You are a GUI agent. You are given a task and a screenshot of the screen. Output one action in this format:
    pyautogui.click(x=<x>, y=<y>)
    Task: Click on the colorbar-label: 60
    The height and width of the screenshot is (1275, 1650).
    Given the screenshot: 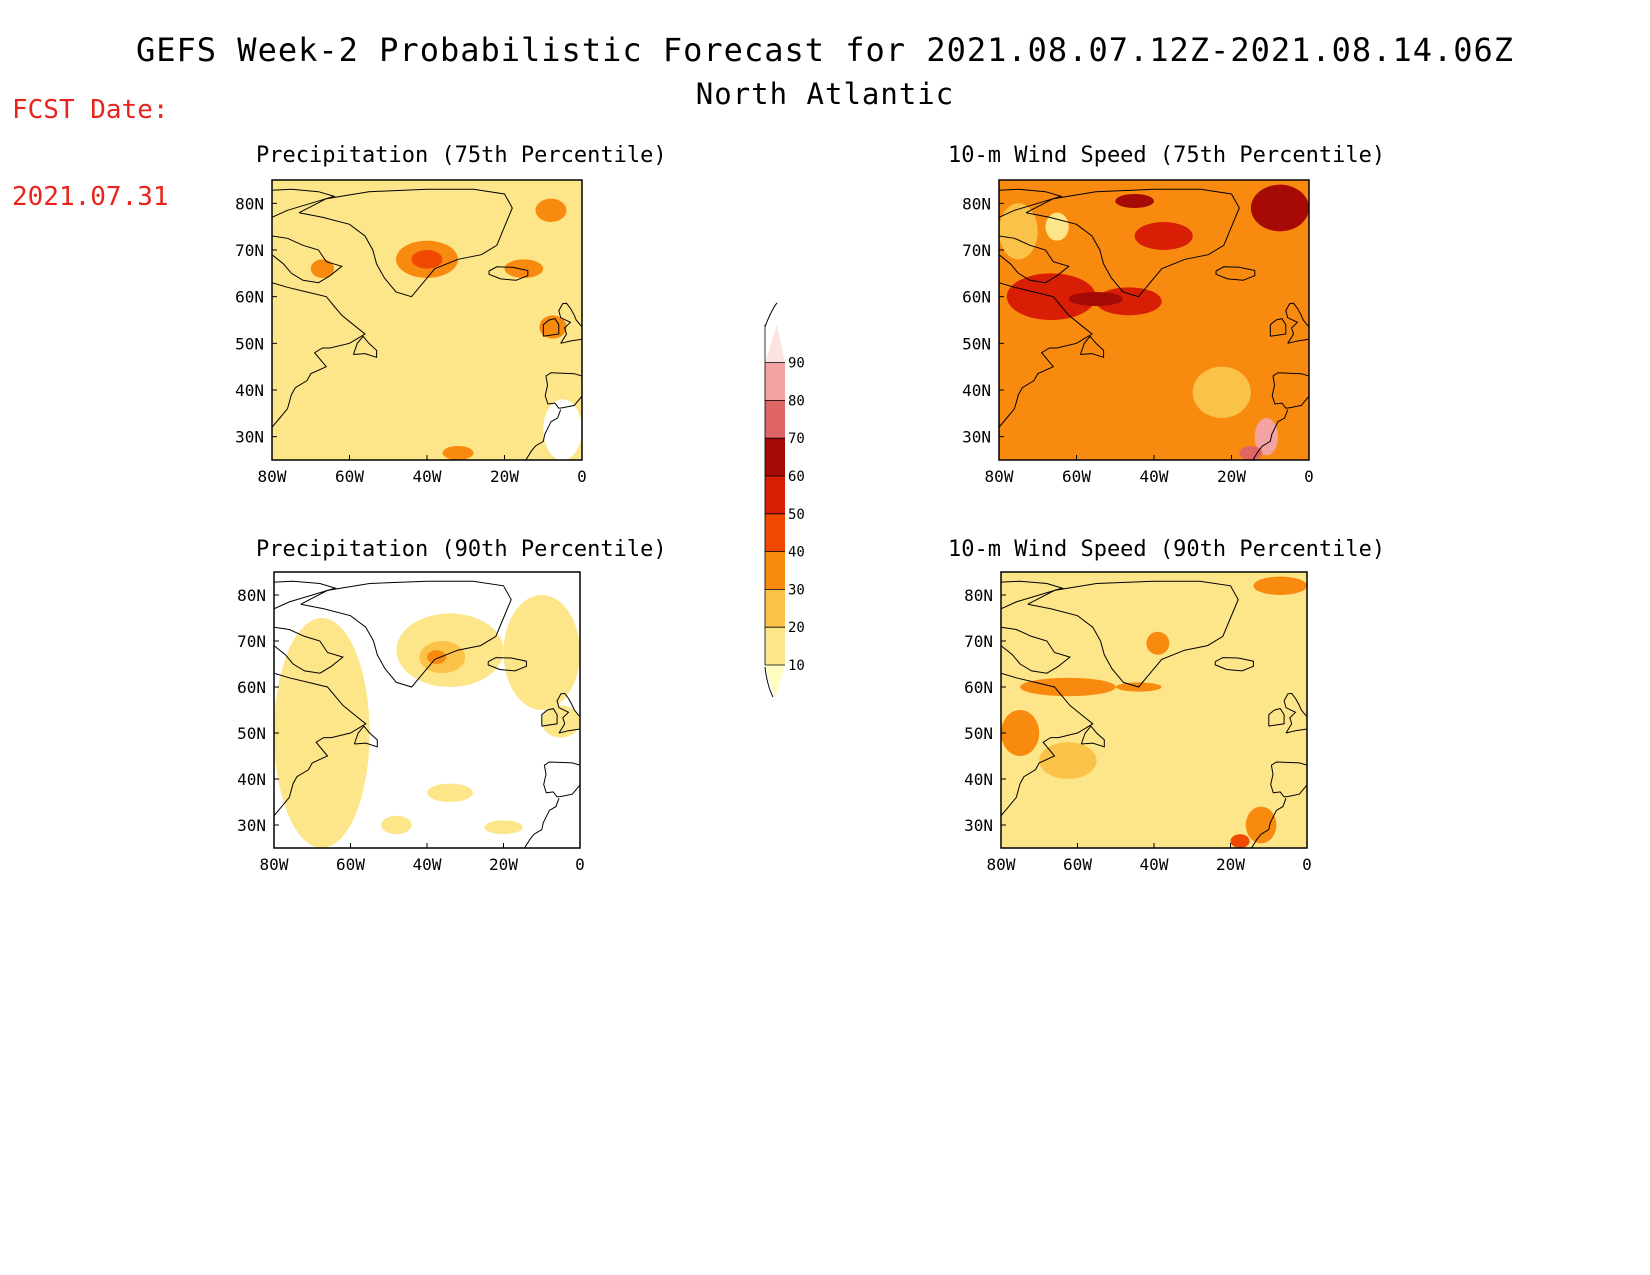 What is the action you would take?
    pyautogui.click(x=796, y=477)
    